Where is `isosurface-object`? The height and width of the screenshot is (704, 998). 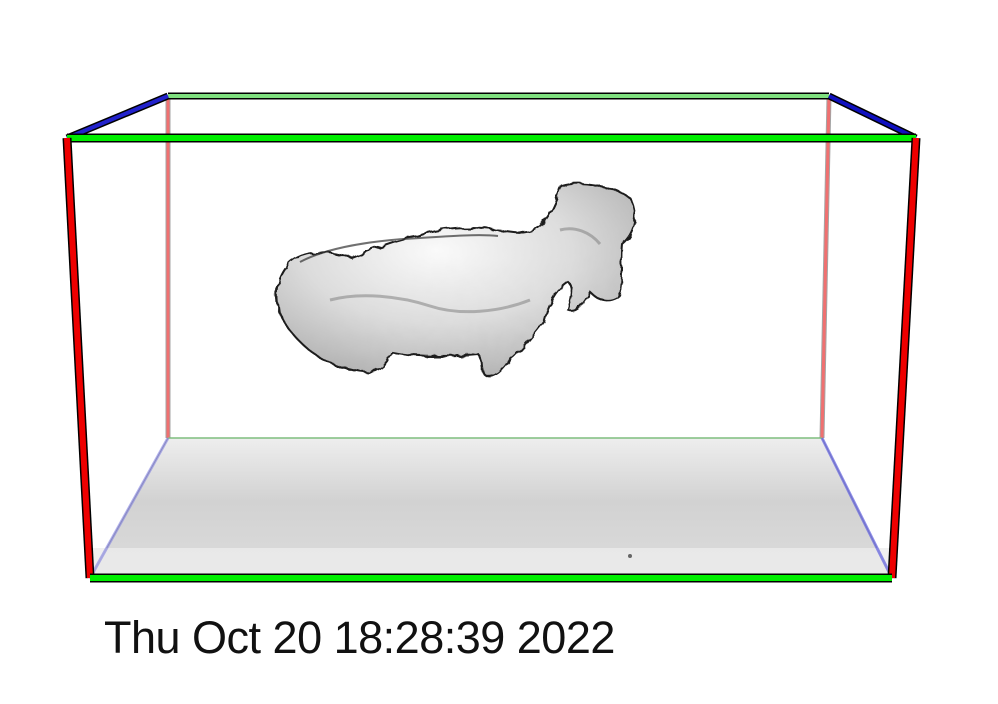 isosurface-object is located at coordinates (456, 280).